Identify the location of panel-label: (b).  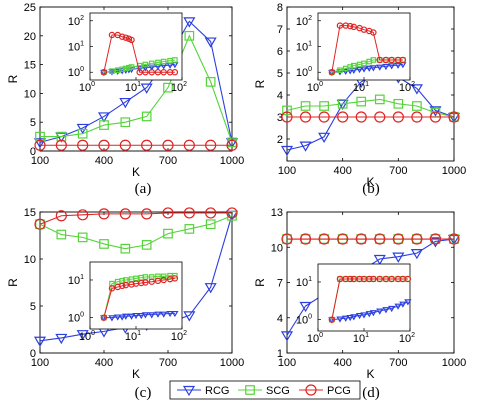
(371, 189).